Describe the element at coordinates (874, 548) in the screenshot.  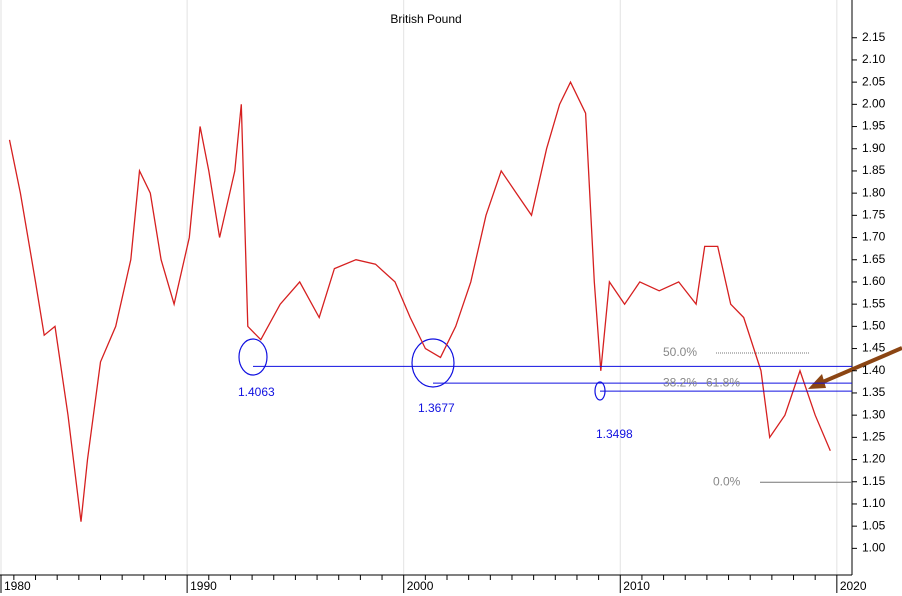
I see `y-tick-label: 1.00` at that location.